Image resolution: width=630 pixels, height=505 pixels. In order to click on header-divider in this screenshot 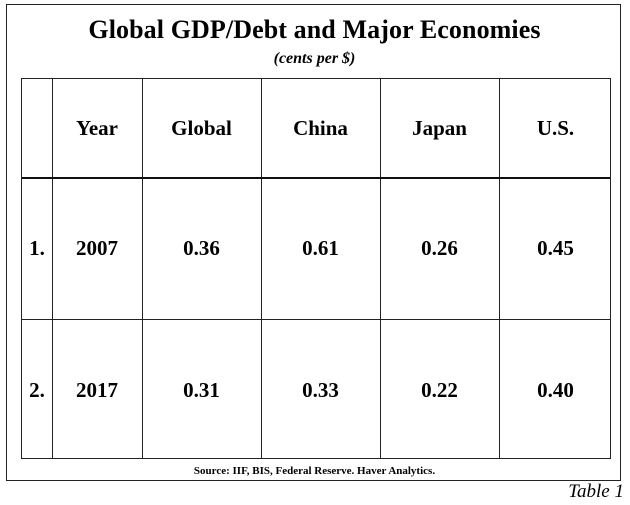, I will do `click(316, 178)`.